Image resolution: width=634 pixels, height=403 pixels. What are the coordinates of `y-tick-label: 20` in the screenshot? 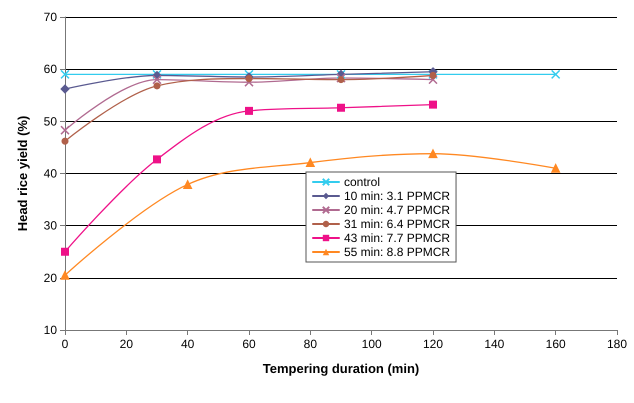 It's located at (51, 277).